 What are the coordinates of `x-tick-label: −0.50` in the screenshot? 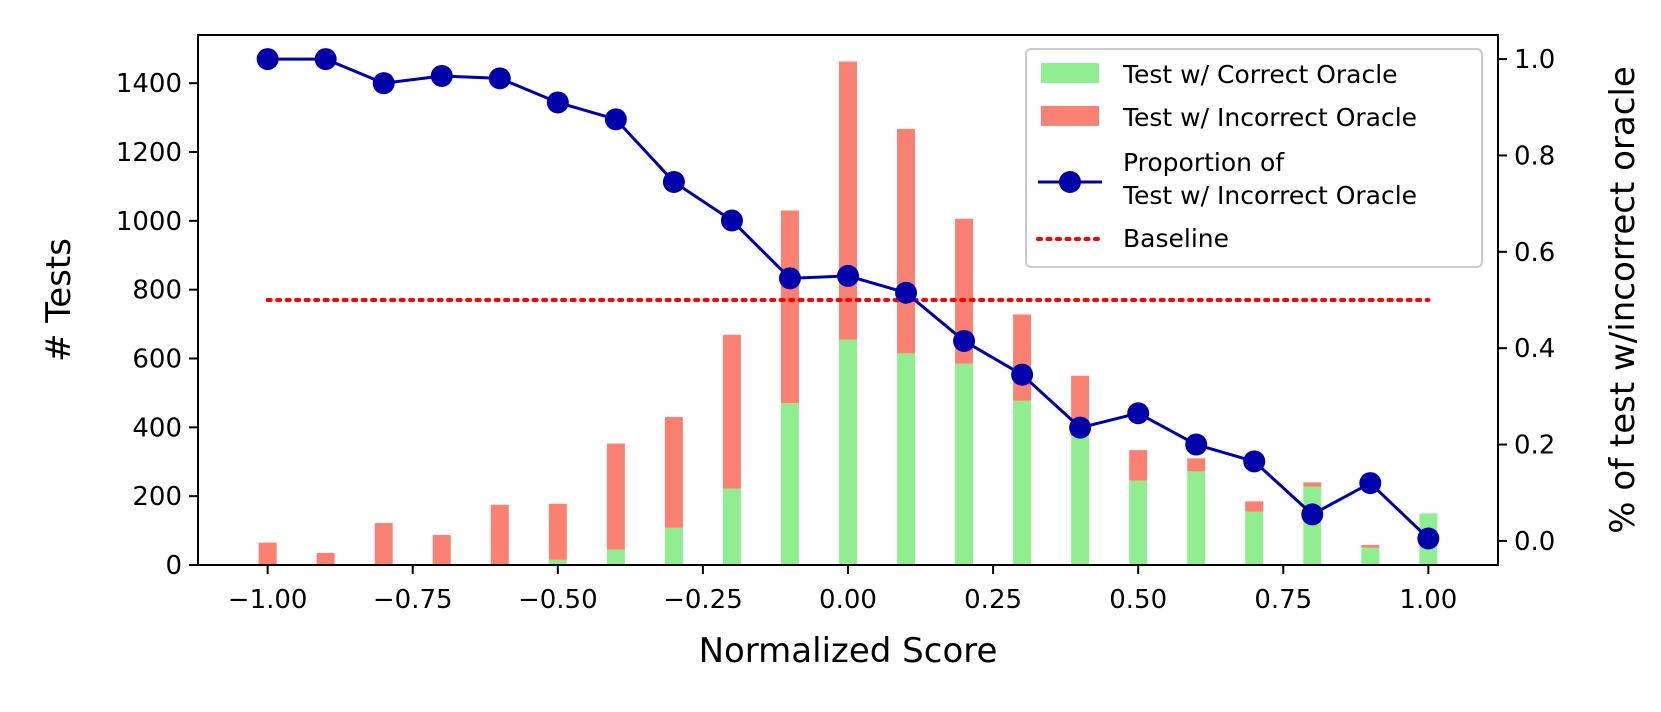 It's located at (558, 600).